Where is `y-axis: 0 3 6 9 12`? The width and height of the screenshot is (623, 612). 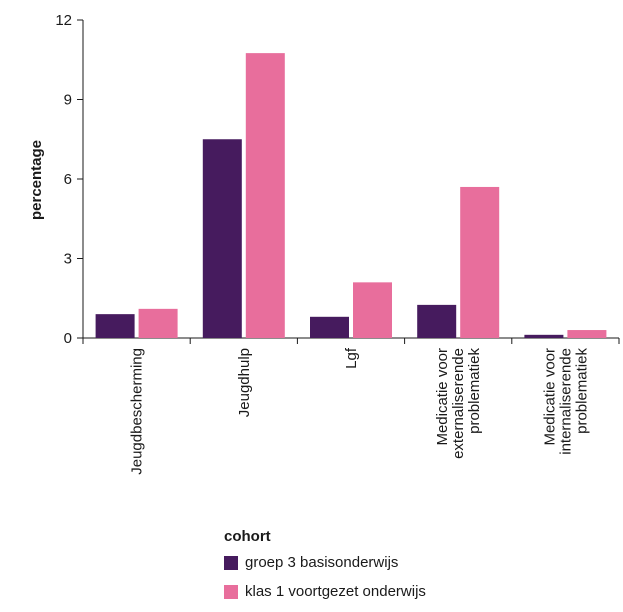 y-axis: 0 3 6 9 12 is located at coordinates (69, 179).